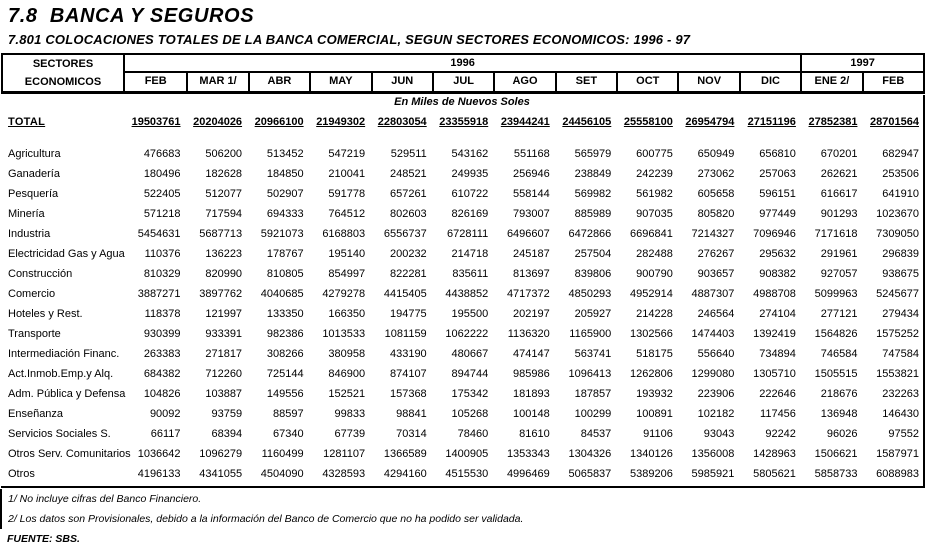  What do you see at coordinates (774, 294) in the screenshot?
I see `cell-value: 4988708` at bounding box center [774, 294].